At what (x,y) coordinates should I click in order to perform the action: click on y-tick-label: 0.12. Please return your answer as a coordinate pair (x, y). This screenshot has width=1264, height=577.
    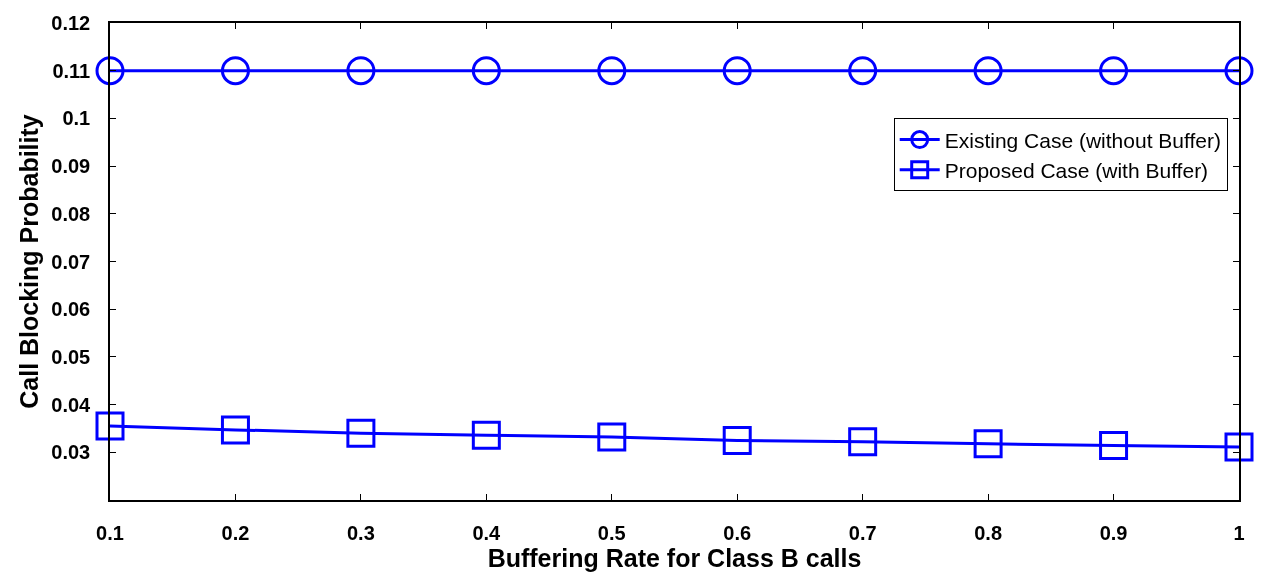
    Looking at the image, I should click on (71, 23).